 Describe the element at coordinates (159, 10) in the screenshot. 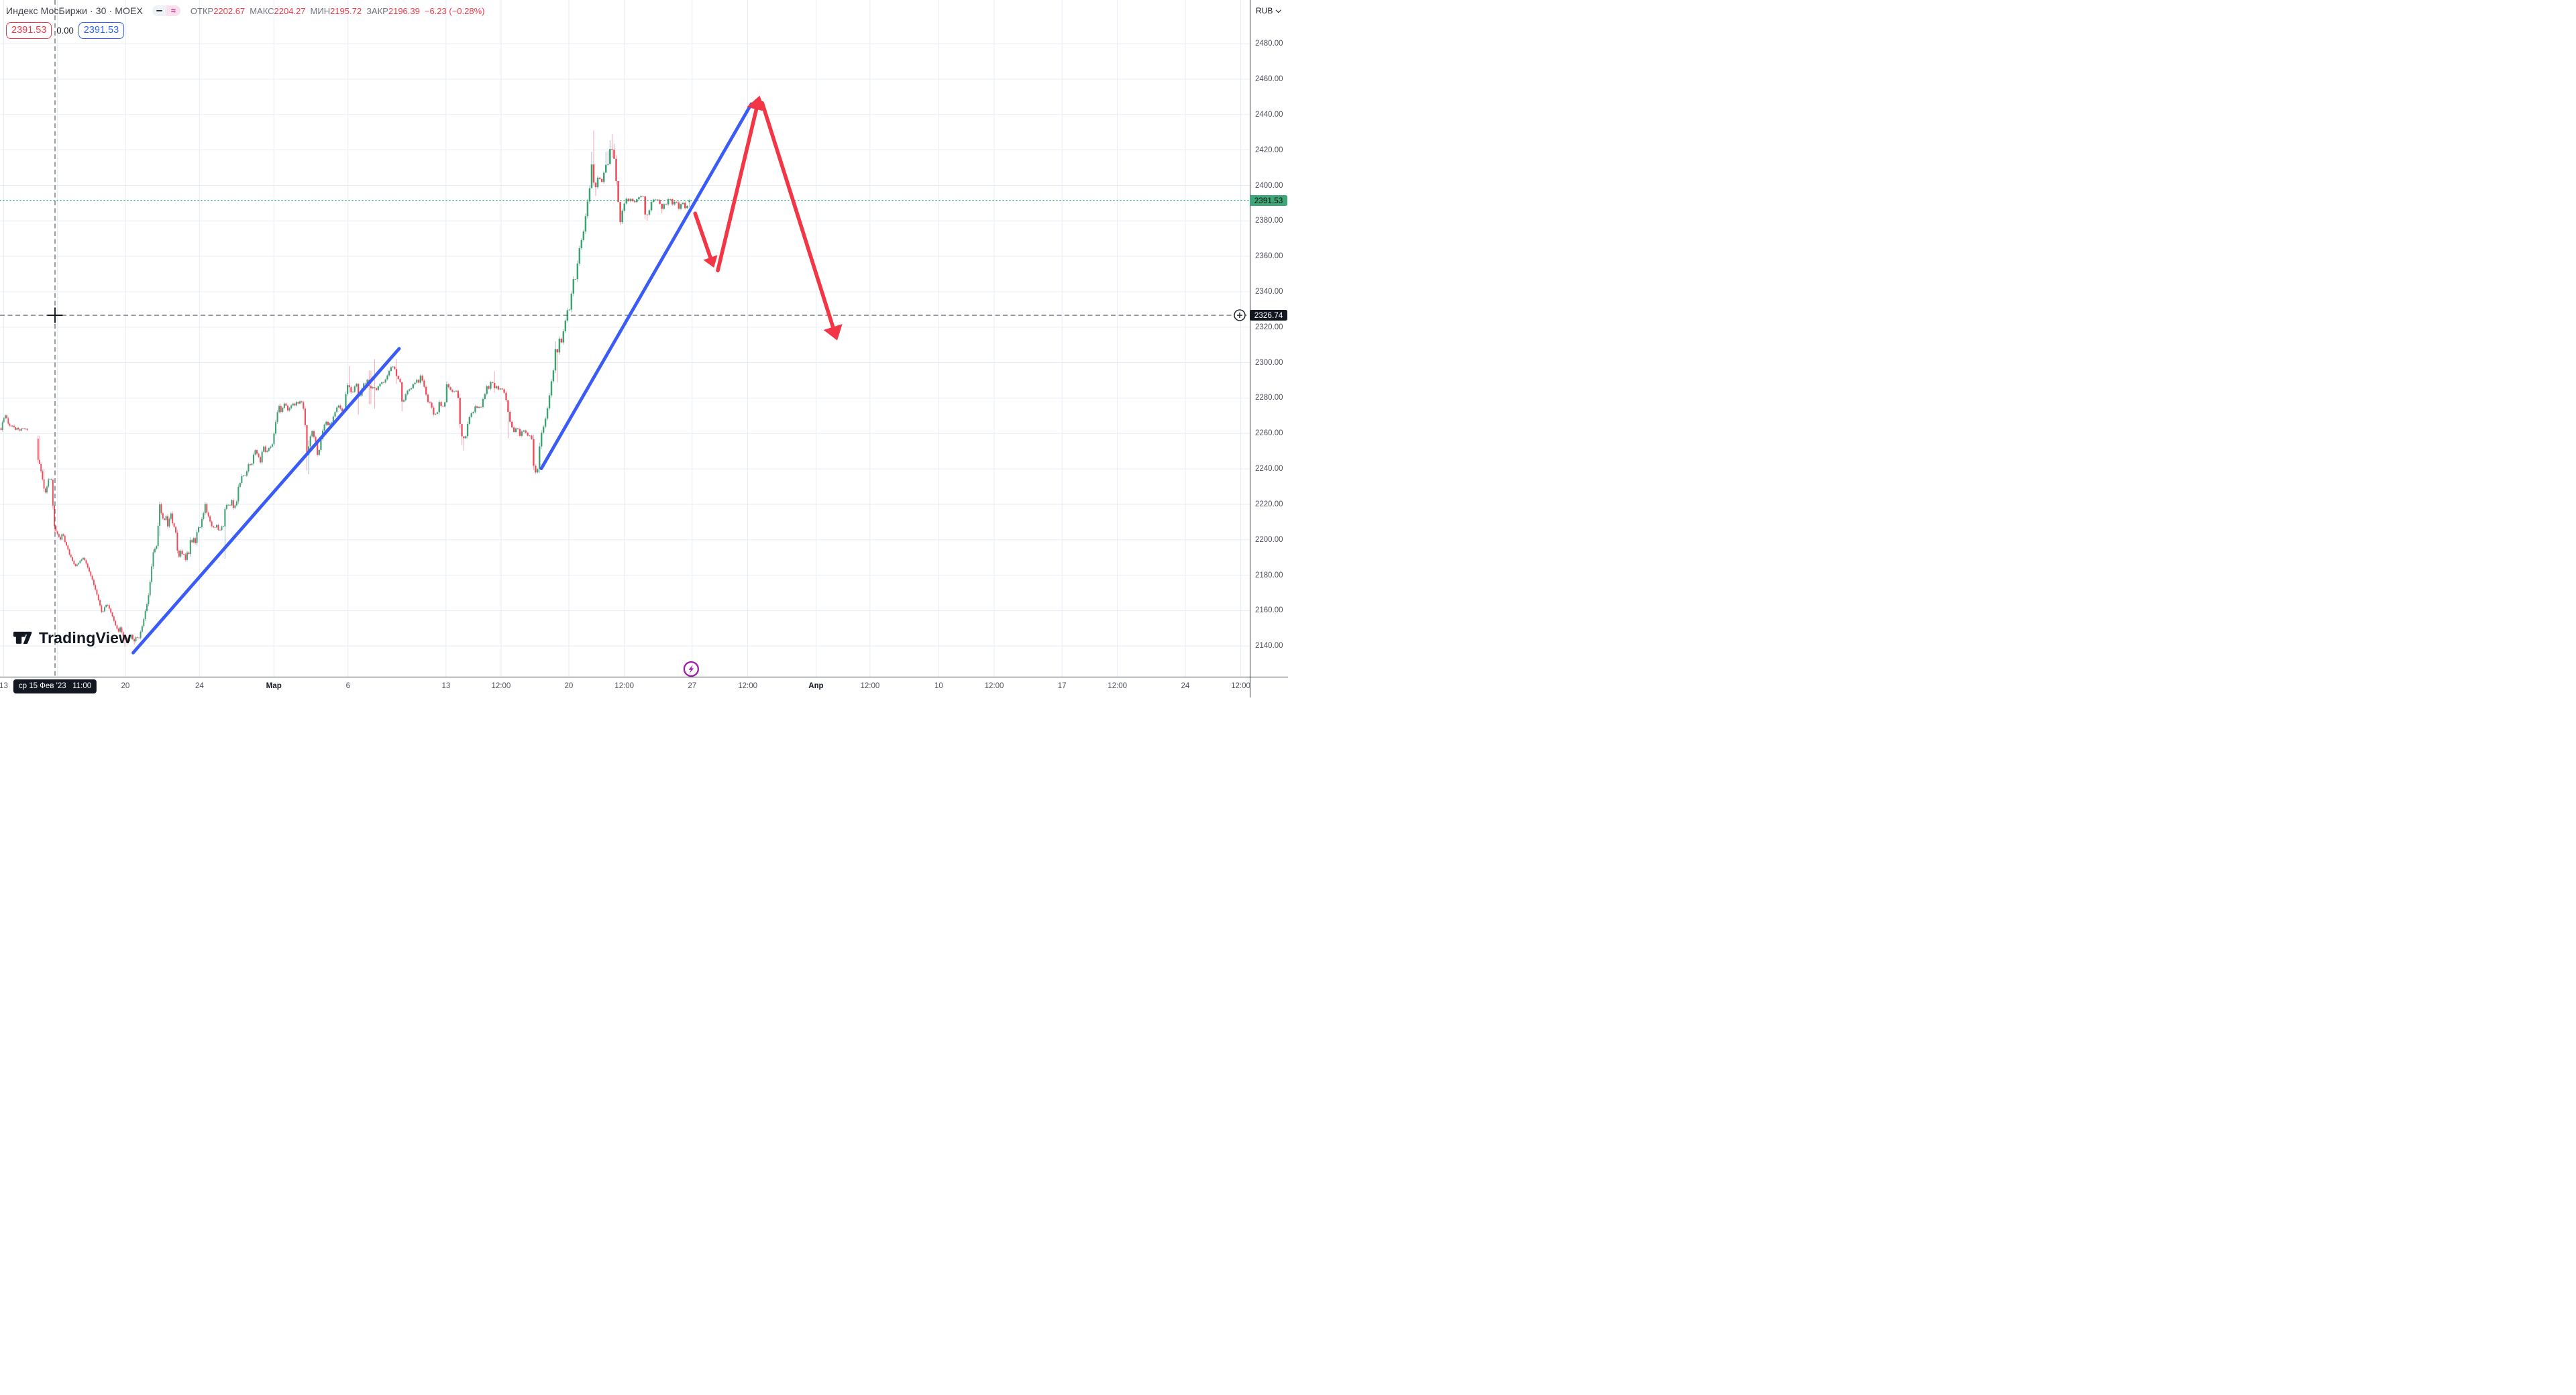

I see `legend-dash-pill` at that location.